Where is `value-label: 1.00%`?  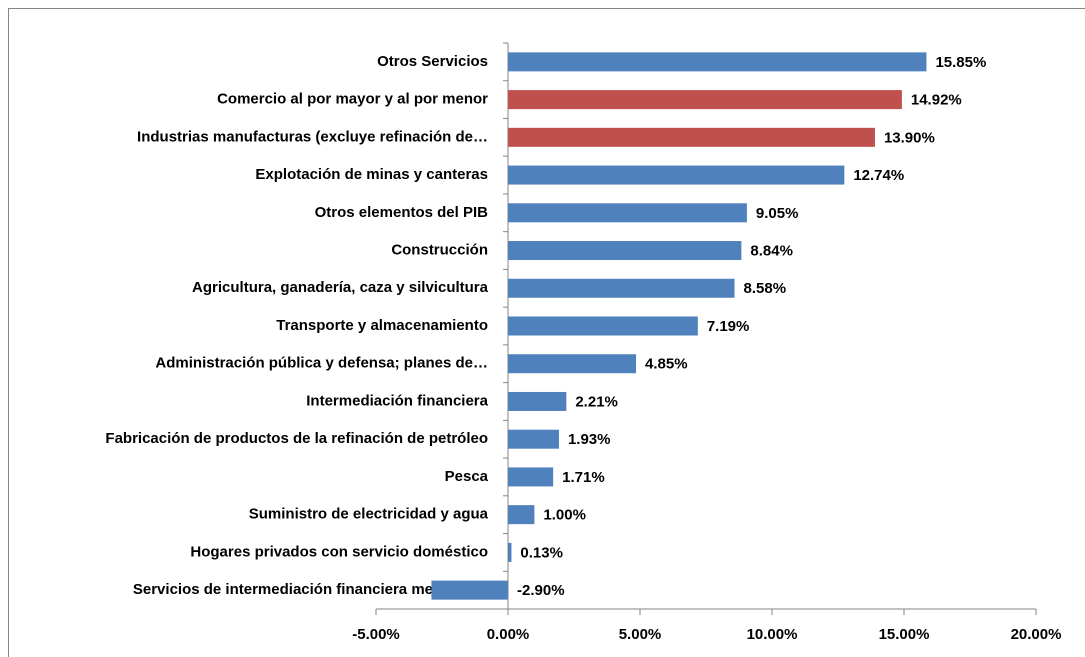 value-label: 1.00% is located at coordinates (564, 515).